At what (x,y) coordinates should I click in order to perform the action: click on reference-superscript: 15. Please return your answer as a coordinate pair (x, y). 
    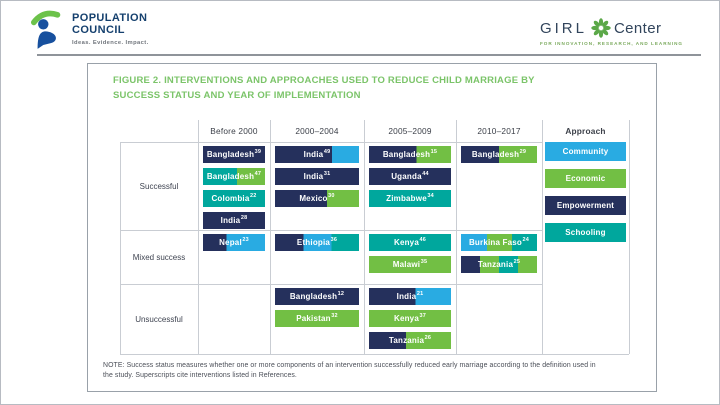
    Looking at the image, I should click on (434, 152).